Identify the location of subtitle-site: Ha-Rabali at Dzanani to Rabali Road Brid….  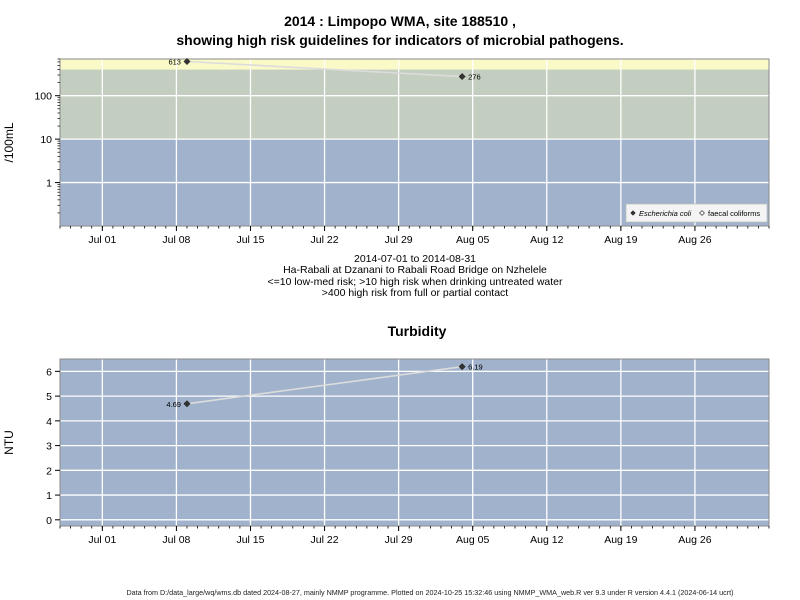
(415, 270).